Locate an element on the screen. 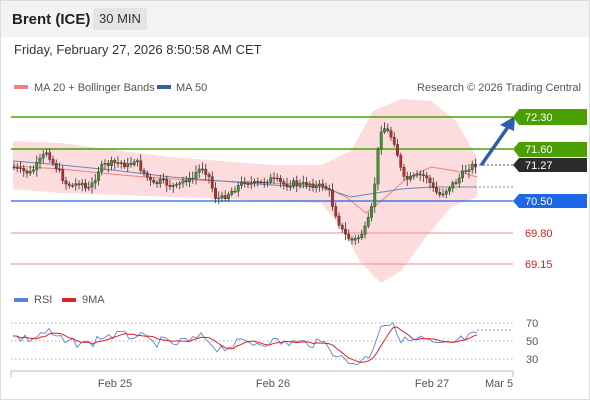 The image size is (590, 400). x-label-feb27: Feb 27 is located at coordinates (432, 384).